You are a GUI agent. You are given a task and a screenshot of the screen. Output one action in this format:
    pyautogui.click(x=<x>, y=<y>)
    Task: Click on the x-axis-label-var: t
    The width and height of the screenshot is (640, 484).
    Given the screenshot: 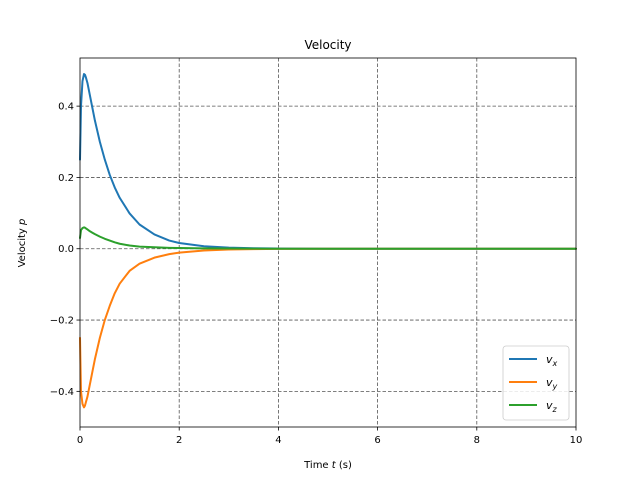 What is the action you would take?
    pyautogui.click(x=334, y=465)
    